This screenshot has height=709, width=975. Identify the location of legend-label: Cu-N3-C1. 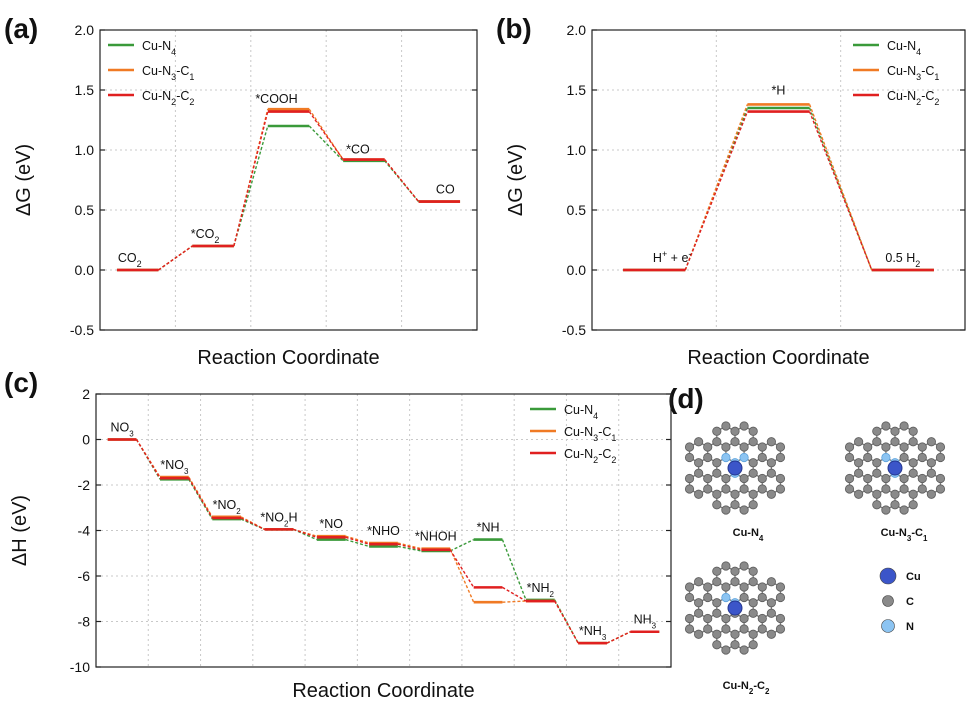
(590, 434).